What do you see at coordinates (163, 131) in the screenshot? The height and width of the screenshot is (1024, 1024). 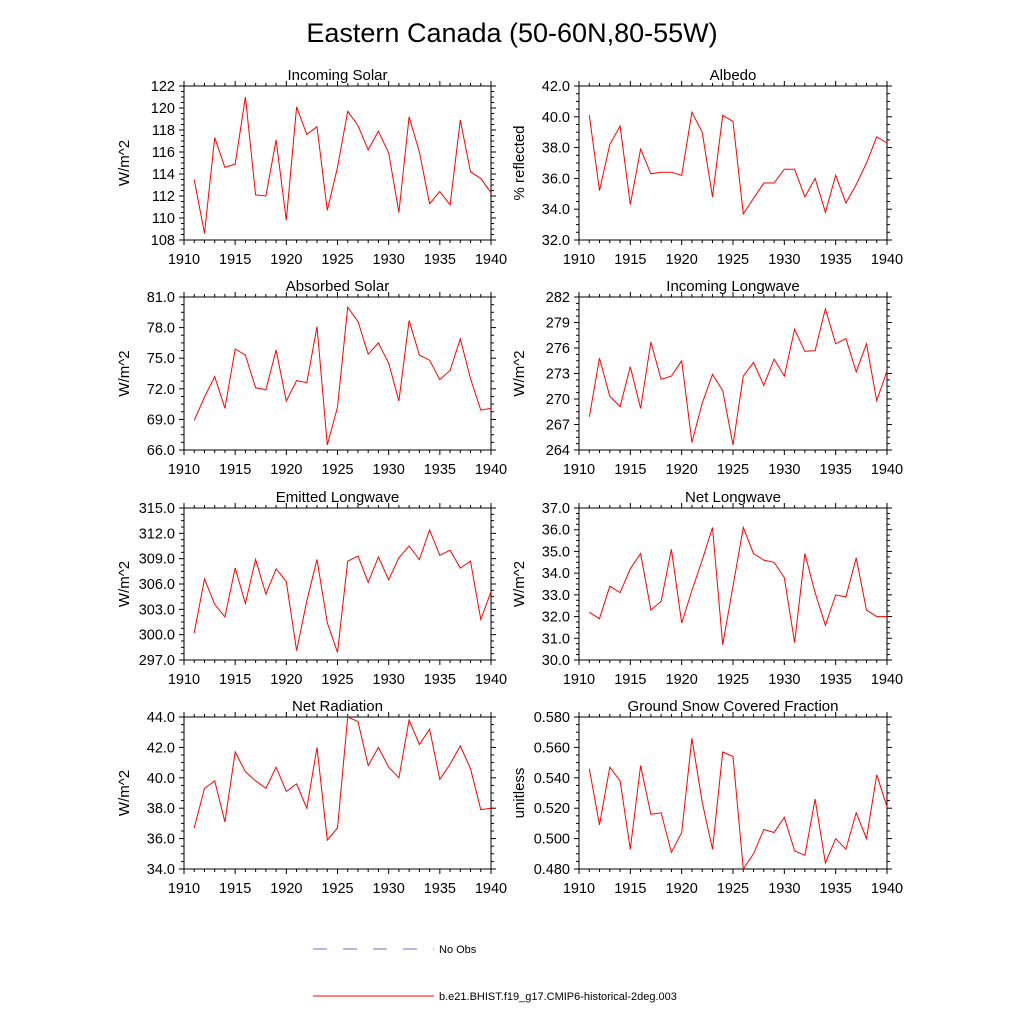 I see `y-tick-label: 118` at bounding box center [163, 131].